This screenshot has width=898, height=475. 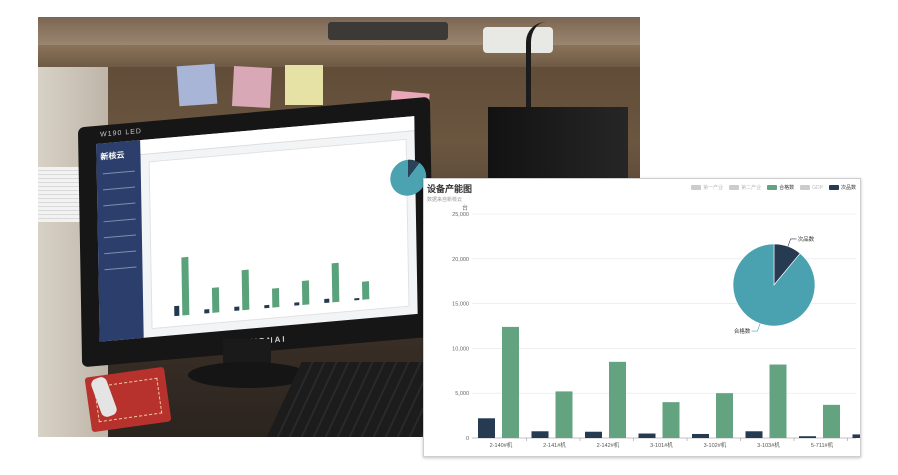 What do you see at coordinates (774, 285) in the screenshot?
I see `pie-slice` at bounding box center [774, 285].